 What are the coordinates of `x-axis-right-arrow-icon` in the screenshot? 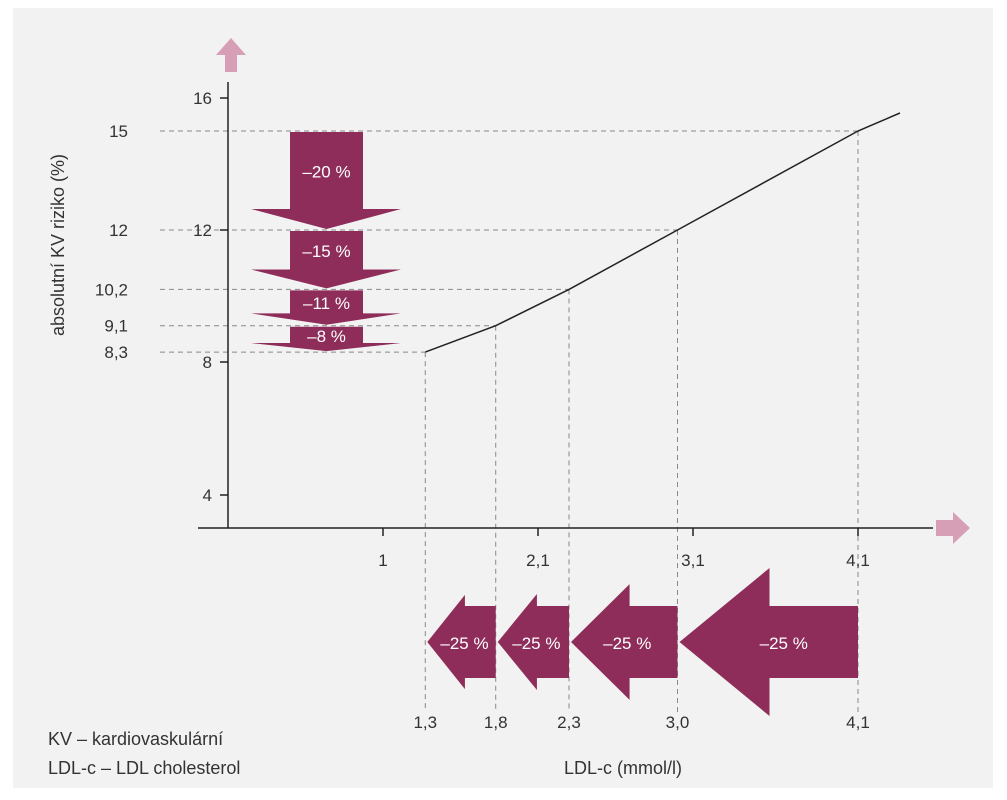 It's located at (953, 528).